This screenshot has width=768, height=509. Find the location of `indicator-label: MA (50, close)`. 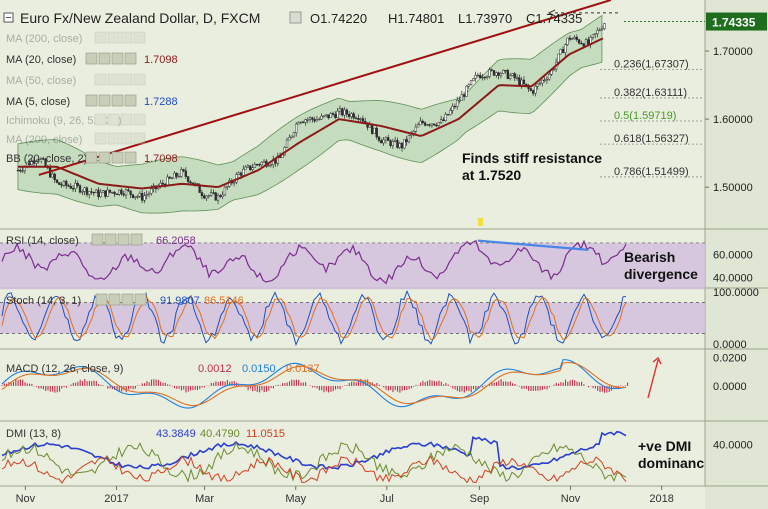

indicator-label: MA (50, close) is located at coordinates (41, 81).